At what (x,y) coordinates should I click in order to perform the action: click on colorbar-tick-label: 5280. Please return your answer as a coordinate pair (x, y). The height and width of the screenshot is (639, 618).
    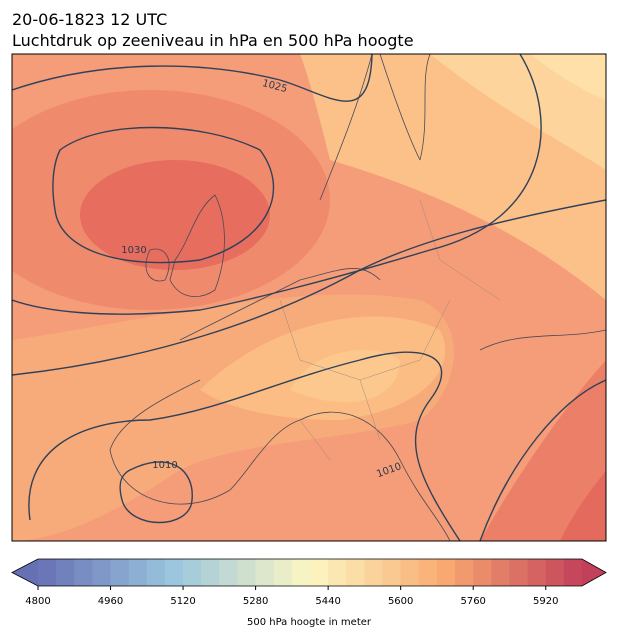
    Looking at the image, I should click on (255, 601).